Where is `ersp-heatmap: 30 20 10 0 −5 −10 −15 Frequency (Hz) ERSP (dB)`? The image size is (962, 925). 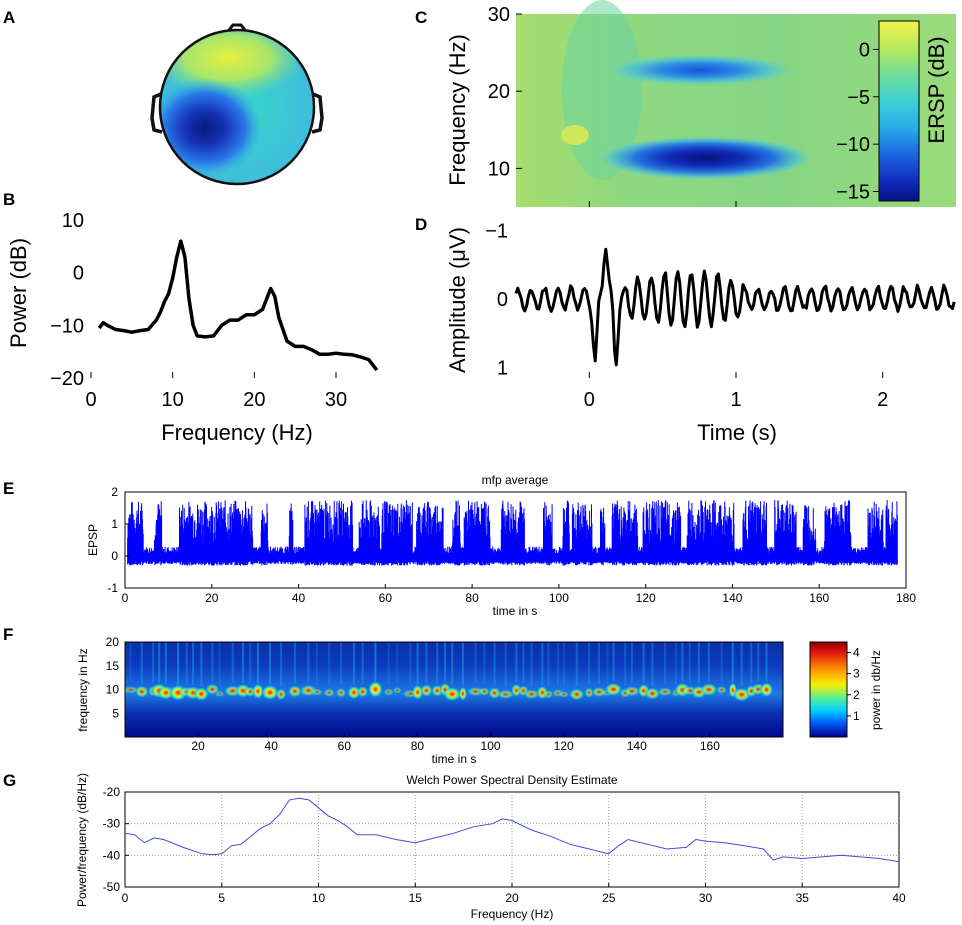
ersp-heatmap: 30 20 10 0 −5 −10 −15 Frequency (Hz) ERSP (dB) is located at coordinates (700, 103).